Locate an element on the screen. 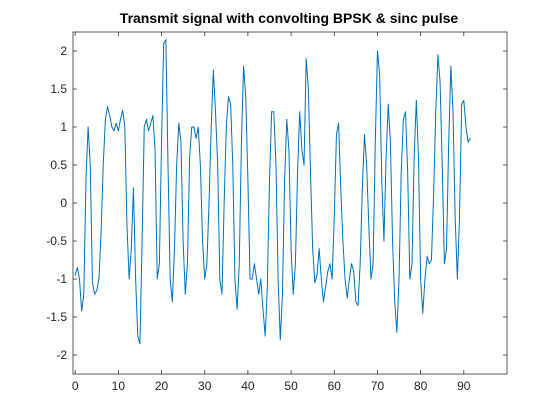 The width and height of the screenshot is (560, 420). x-tick-label: 20 is located at coordinates (162, 386).